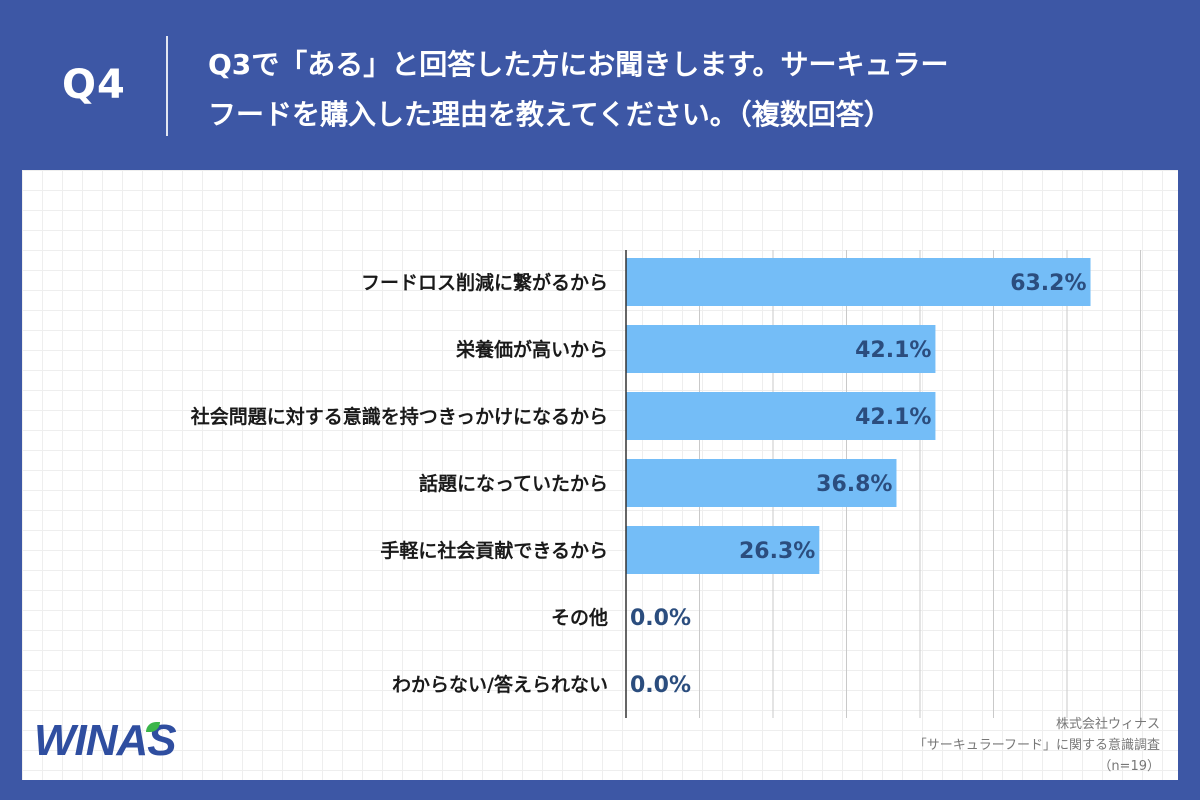  I want to click on category-label: その他, so click(579, 617).